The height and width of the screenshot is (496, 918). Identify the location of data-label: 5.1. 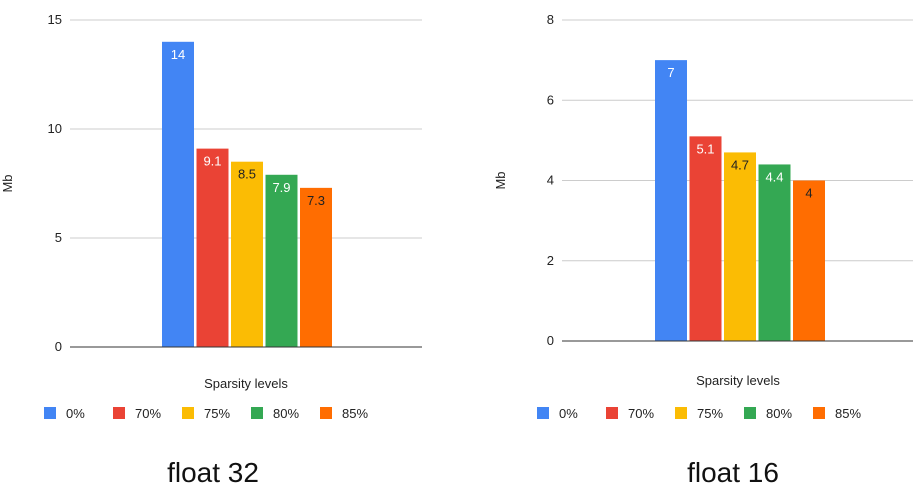
(705, 148).